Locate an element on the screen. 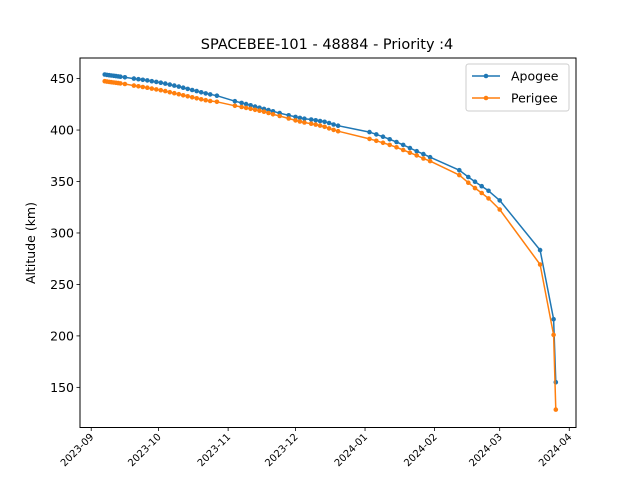 The height and width of the screenshot is (480, 640). y-tick-label: 450 is located at coordinates (62, 78).